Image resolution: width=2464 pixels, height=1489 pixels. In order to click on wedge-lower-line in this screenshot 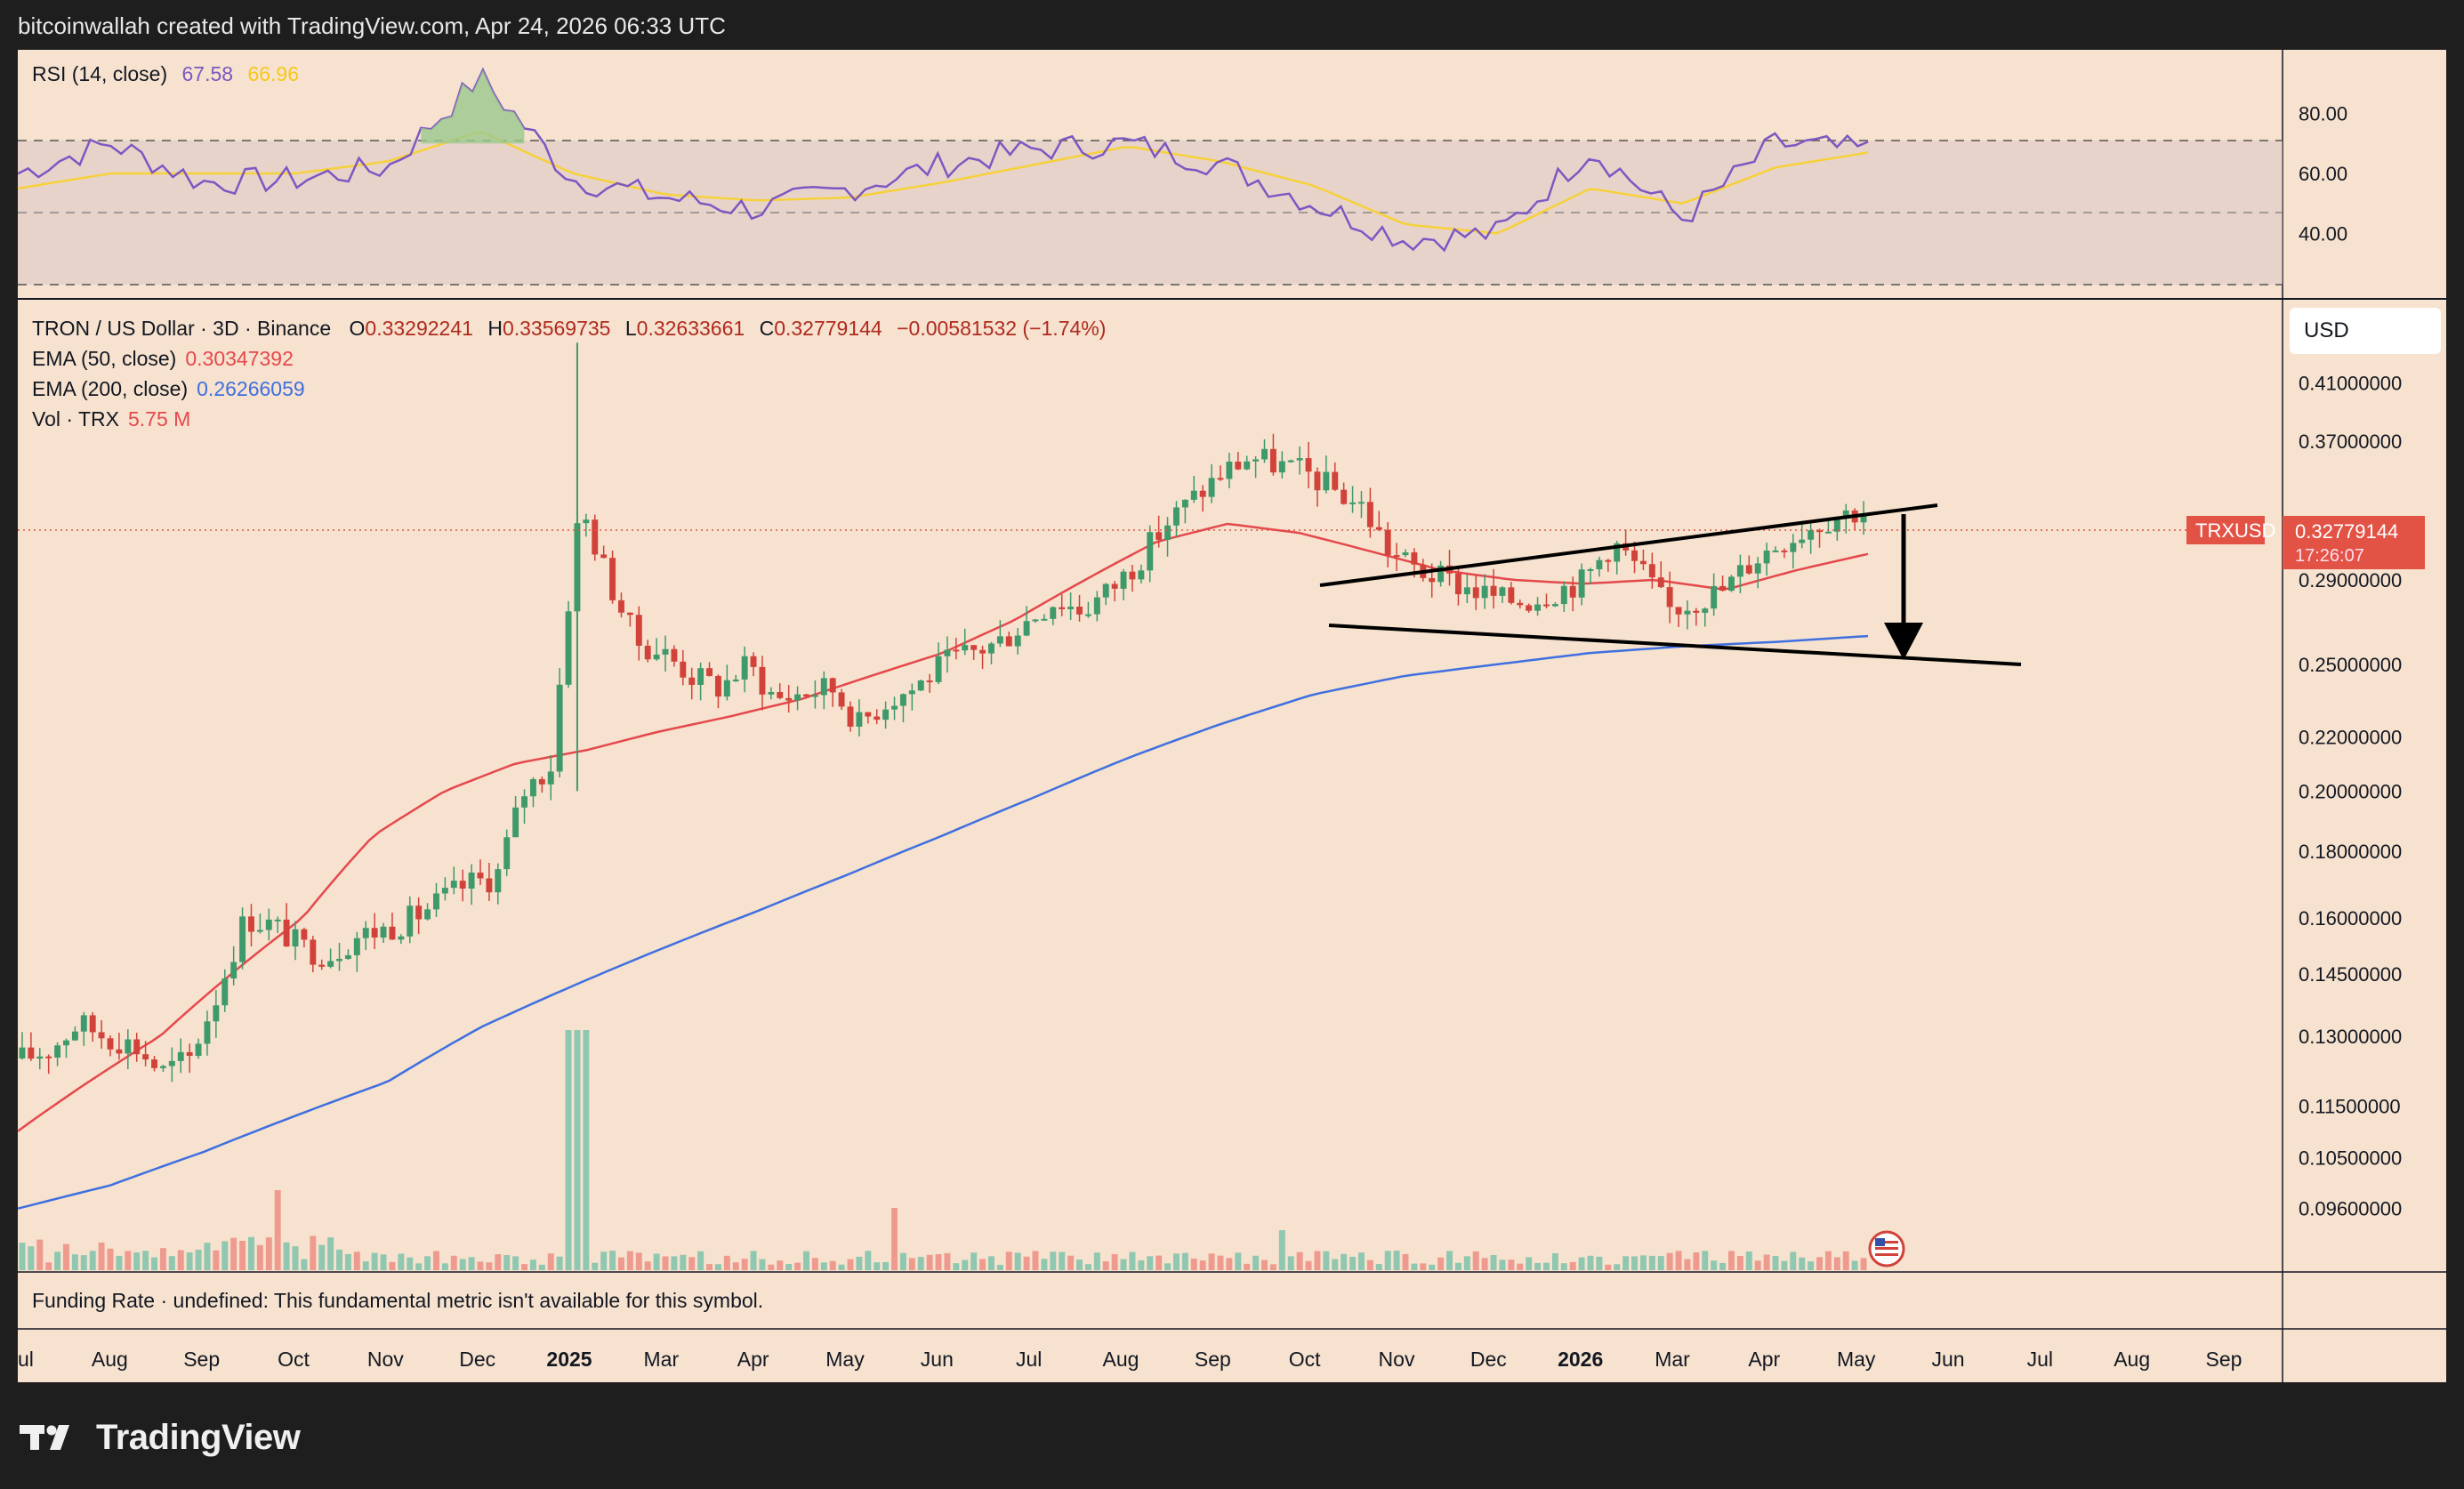, I will do `click(1675, 645)`.